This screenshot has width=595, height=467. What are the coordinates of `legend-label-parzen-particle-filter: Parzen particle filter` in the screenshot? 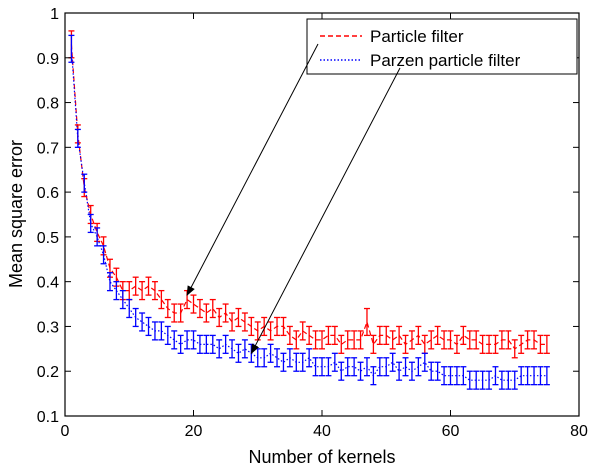 It's located at (445, 60).